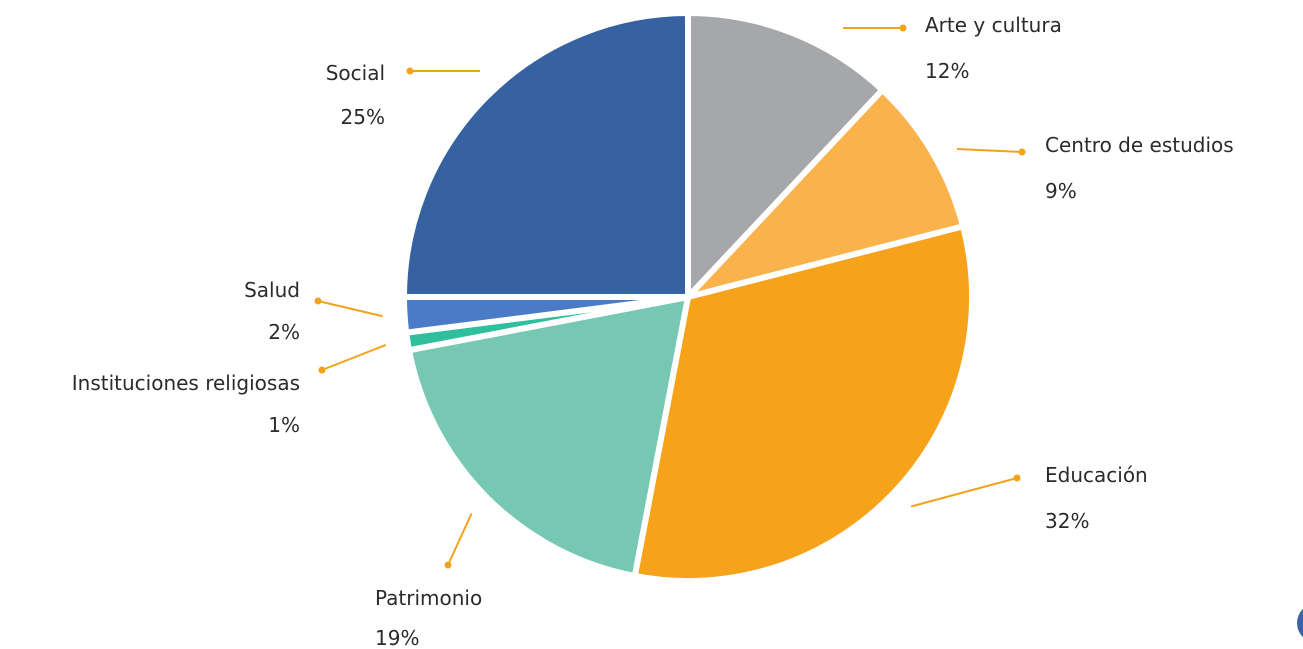 Image resolution: width=1303 pixels, height=649 pixels. Describe the element at coordinates (322, 370) in the screenshot. I see `leader-dot-instituciones-religiosas` at that location.